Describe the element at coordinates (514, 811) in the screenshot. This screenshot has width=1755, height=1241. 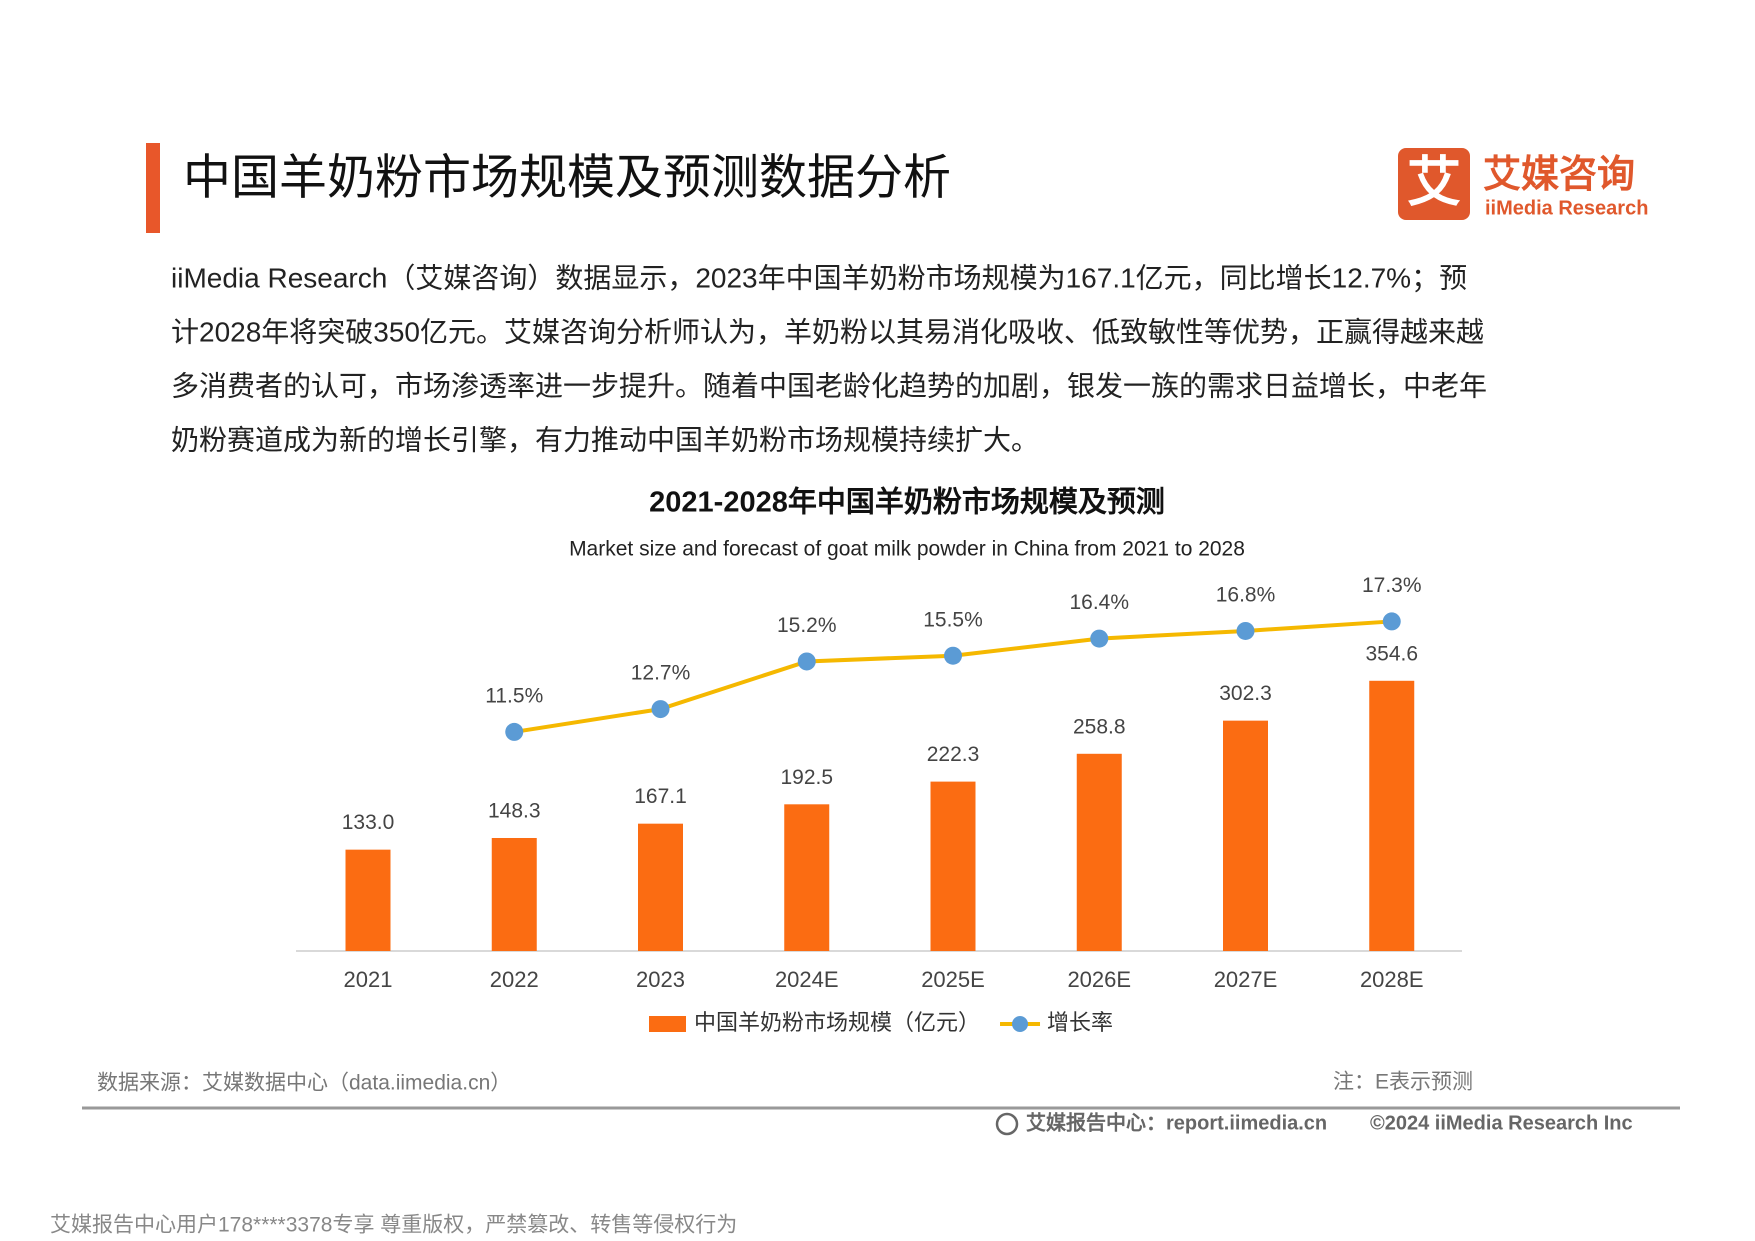
I see `data-label: 148.3` at that location.